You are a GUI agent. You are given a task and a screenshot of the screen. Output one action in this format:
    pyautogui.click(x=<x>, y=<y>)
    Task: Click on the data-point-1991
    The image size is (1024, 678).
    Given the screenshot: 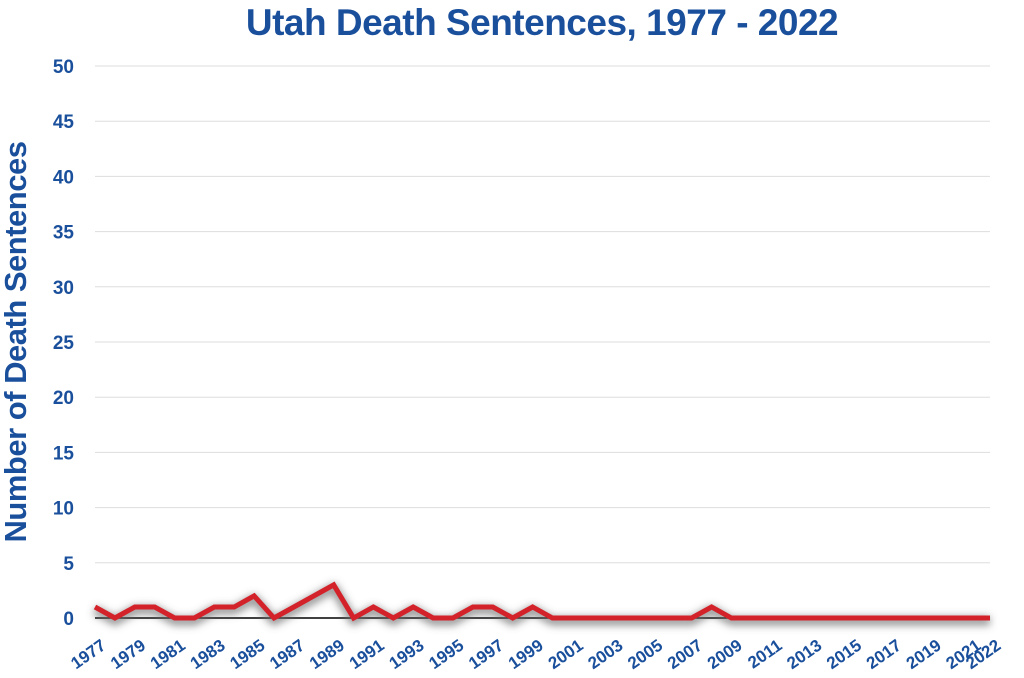 What is the action you would take?
    pyautogui.click(x=373, y=606)
    